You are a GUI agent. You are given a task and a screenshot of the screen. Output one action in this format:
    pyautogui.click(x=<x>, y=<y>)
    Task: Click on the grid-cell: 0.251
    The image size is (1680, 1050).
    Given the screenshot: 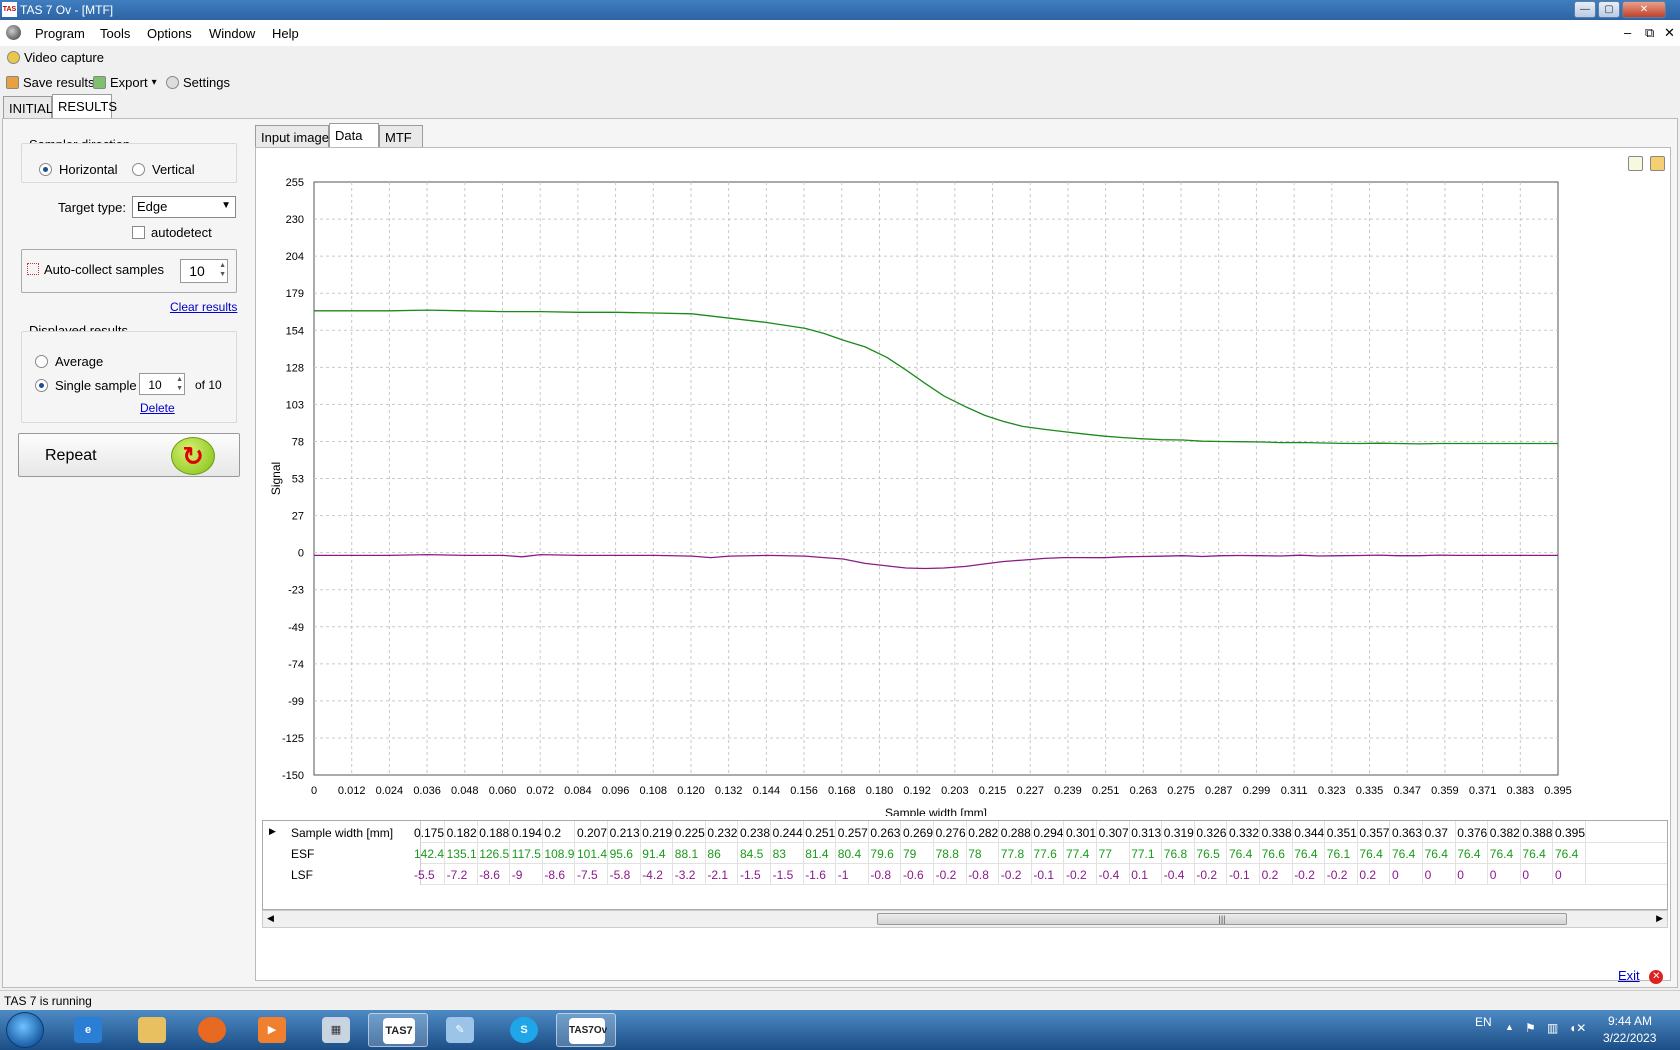 What is the action you would take?
    pyautogui.click(x=819, y=832)
    